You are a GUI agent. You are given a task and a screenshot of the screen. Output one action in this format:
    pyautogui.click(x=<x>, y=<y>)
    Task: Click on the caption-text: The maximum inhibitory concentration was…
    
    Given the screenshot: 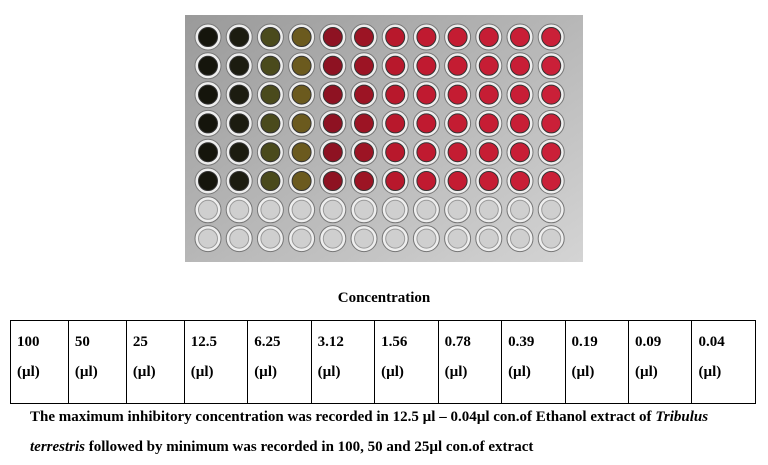 What is the action you would take?
    pyautogui.click(x=343, y=417)
    